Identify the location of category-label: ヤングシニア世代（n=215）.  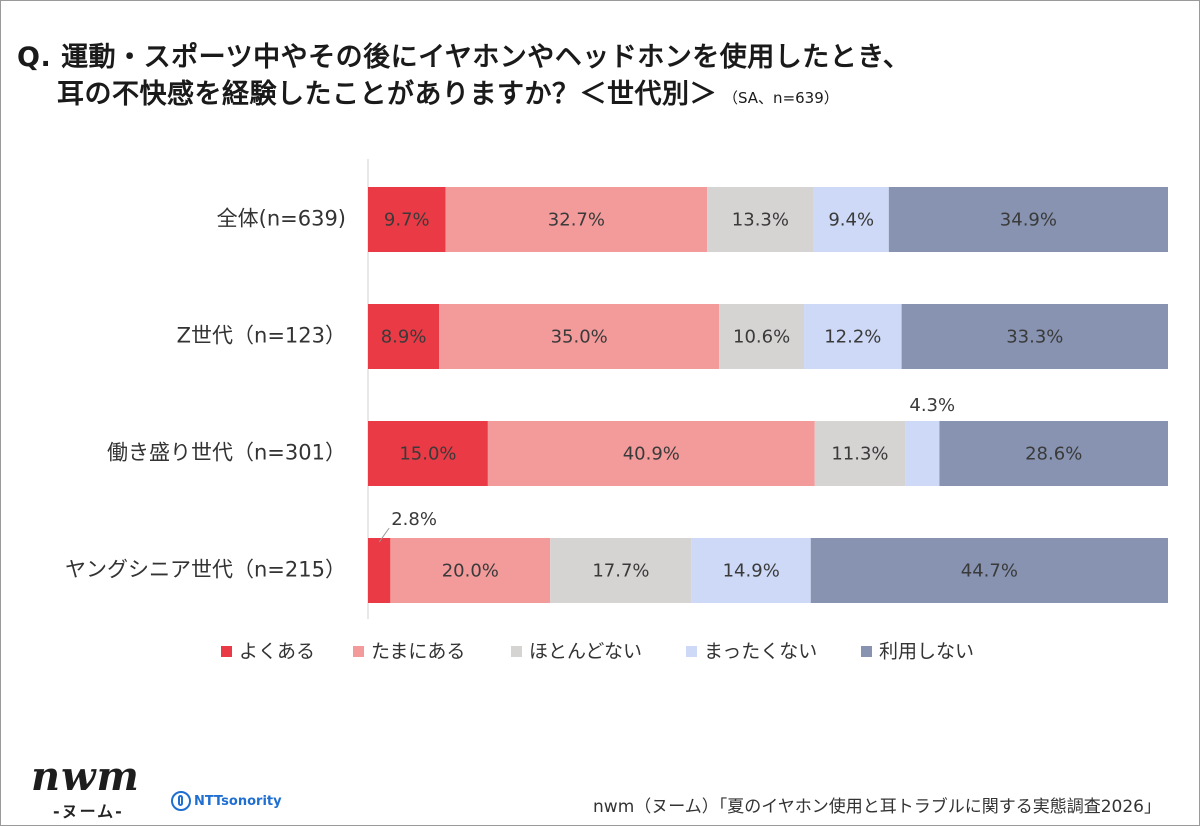
(205, 570).